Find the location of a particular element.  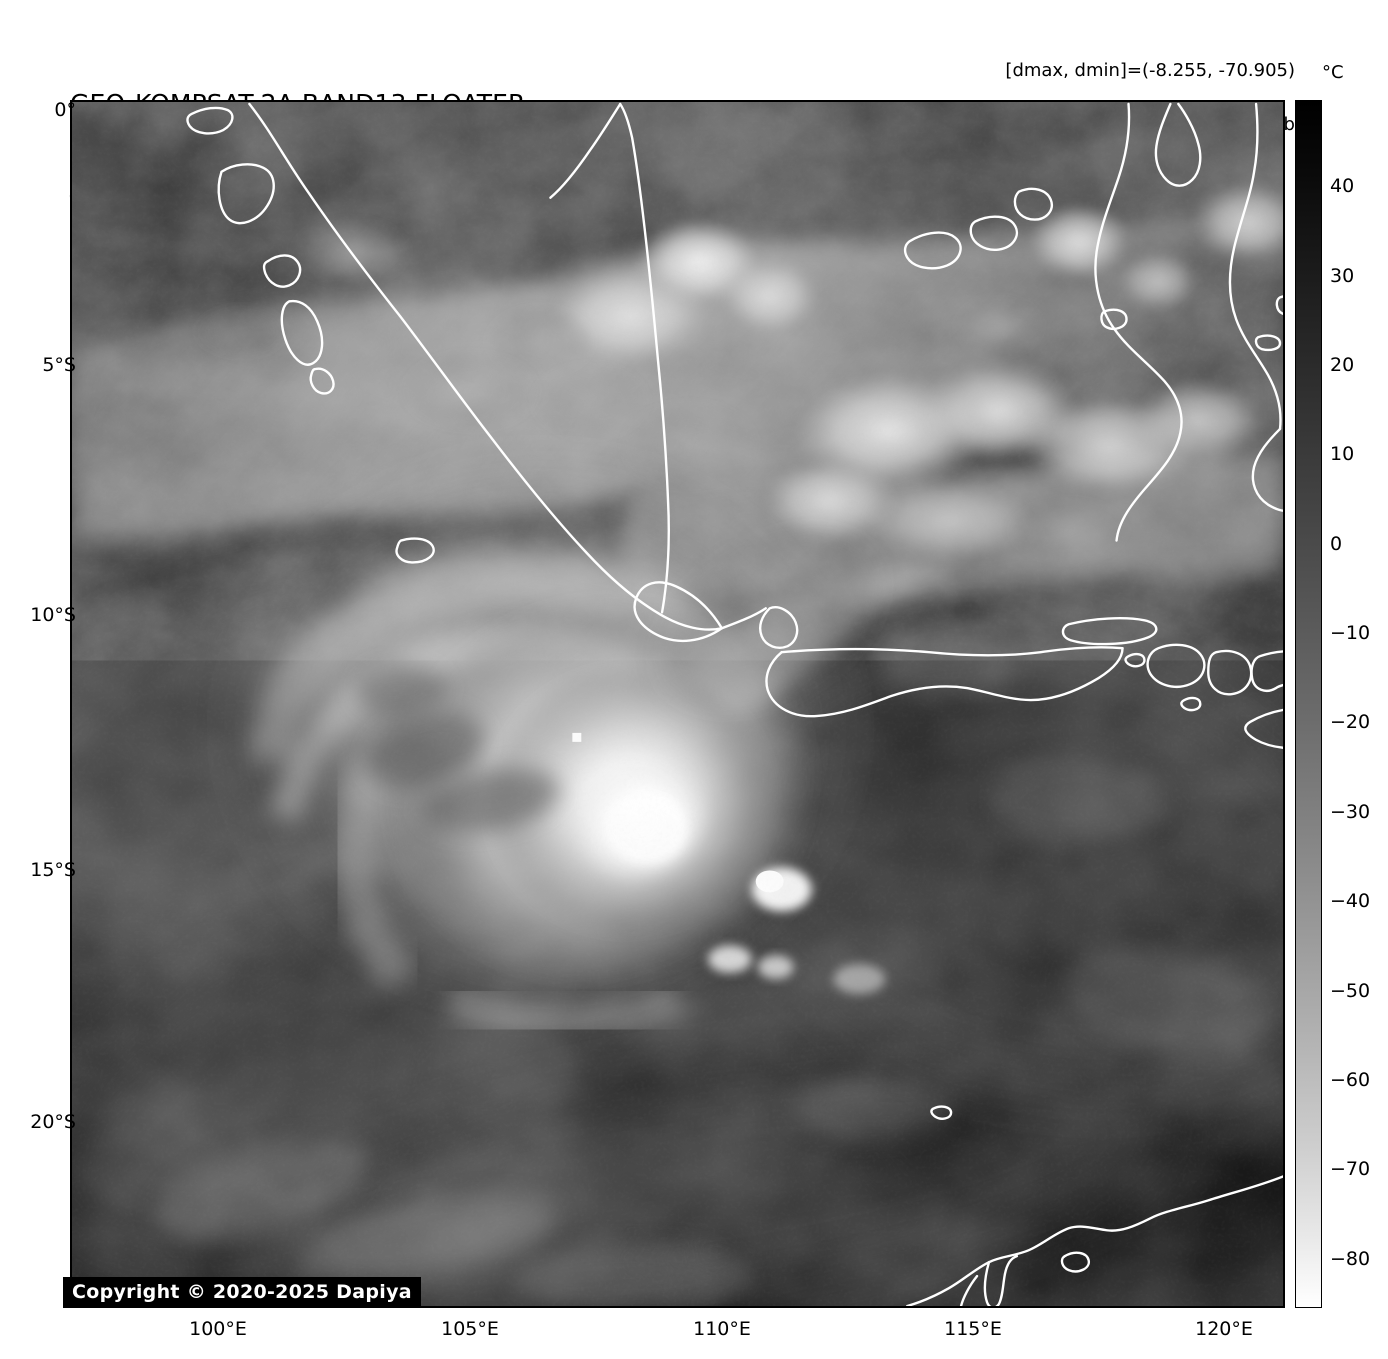

cbar-tick-20: 20 is located at coordinates (1342, 365).